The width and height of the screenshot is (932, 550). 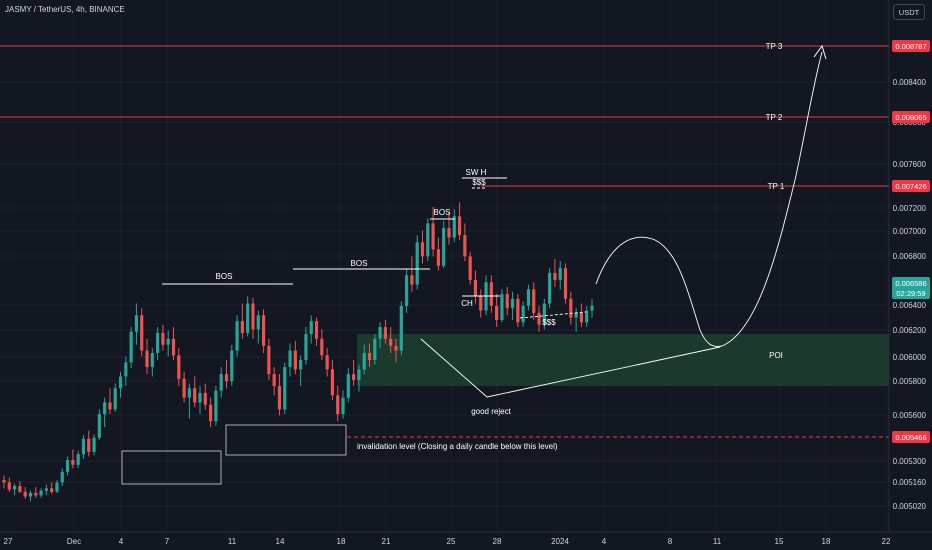 What do you see at coordinates (386, 541) in the screenshot?
I see `time-tick: 21` at bounding box center [386, 541].